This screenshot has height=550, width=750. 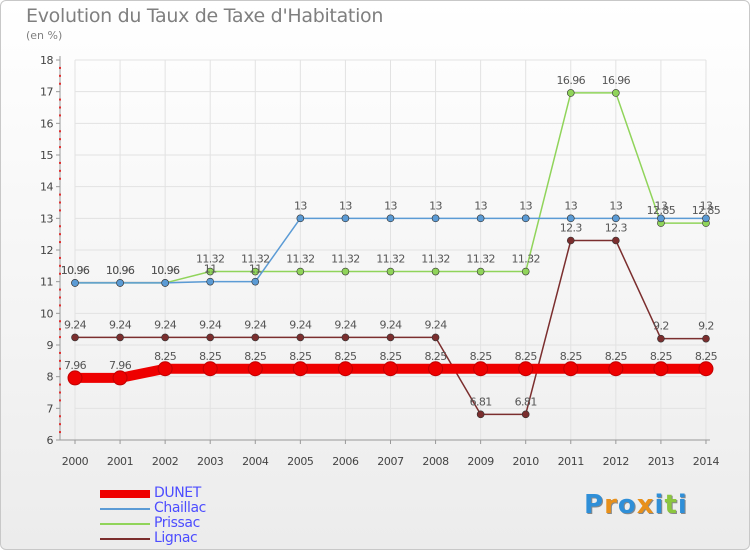 I want to click on logo-letter: t, so click(x=671, y=505).